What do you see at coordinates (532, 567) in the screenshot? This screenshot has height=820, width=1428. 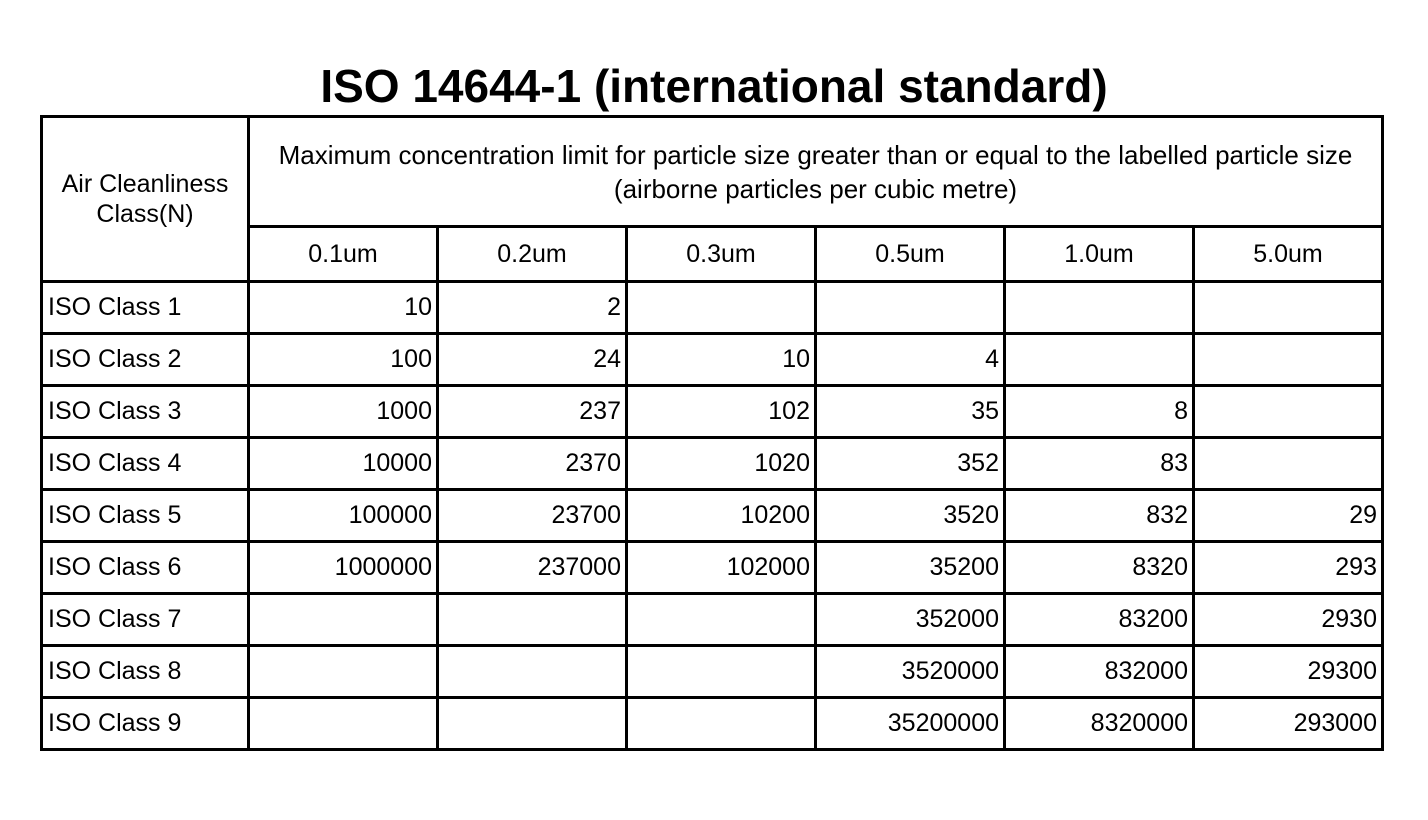 I see `concentration-cell: 237000` at bounding box center [532, 567].